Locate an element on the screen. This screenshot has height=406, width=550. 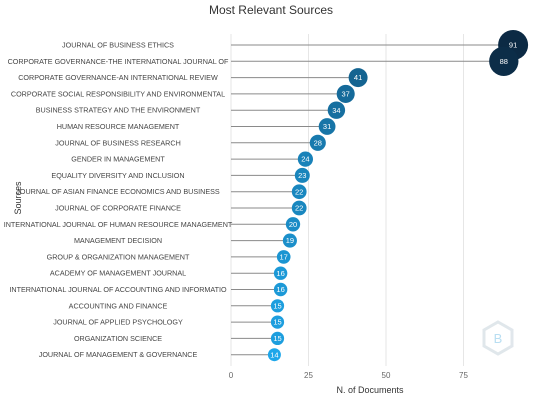
category-label: ACADEMY OF MANAGEMENT JOURNAL is located at coordinates (118, 273).